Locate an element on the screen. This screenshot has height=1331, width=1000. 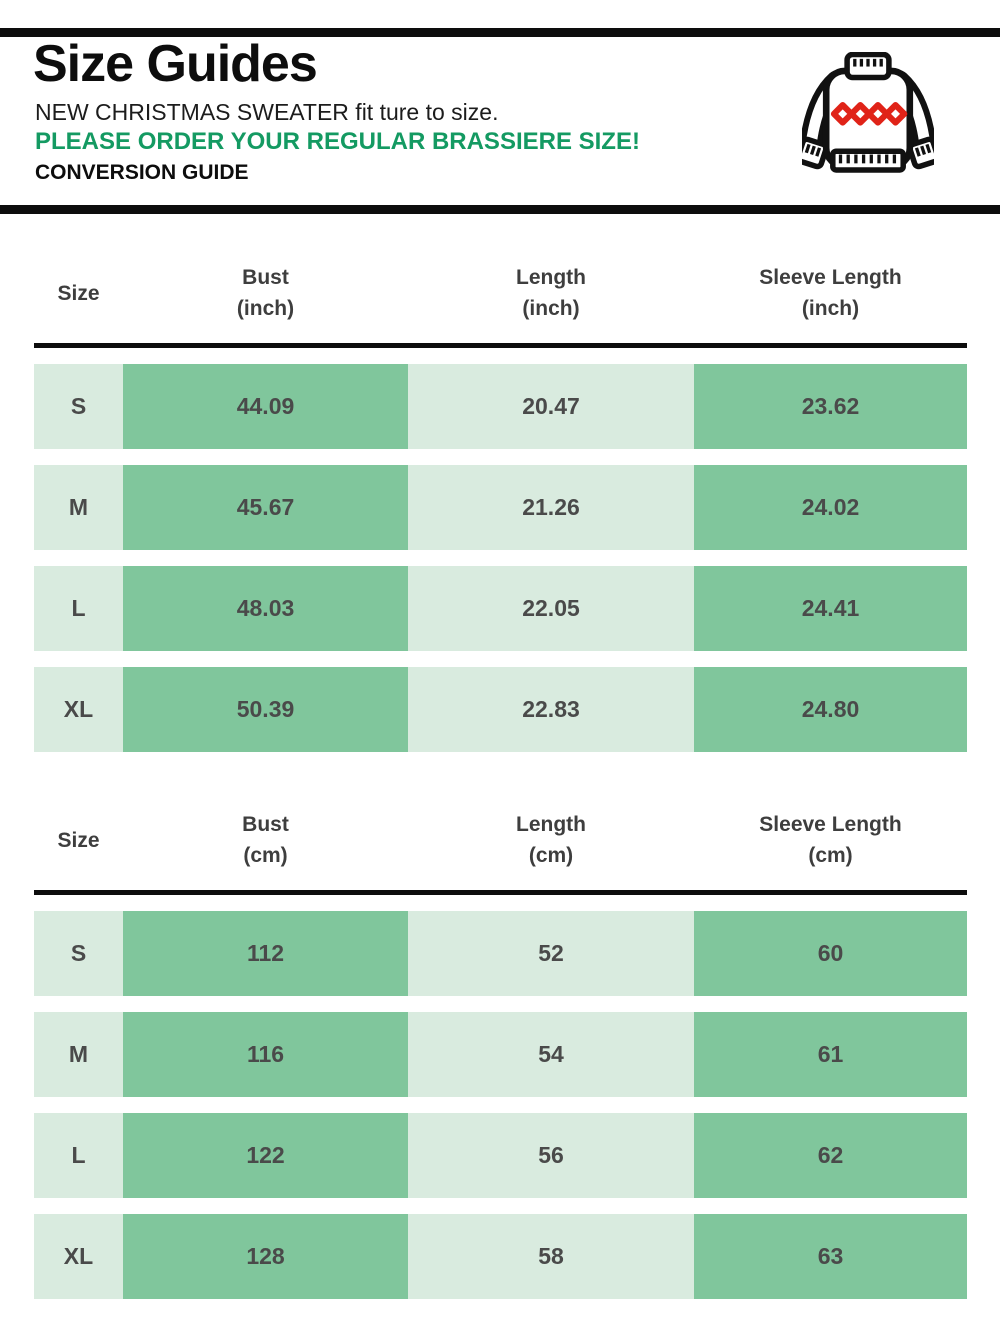
measurement-value-cell: 22.83 is located at coordinates (551, 709).